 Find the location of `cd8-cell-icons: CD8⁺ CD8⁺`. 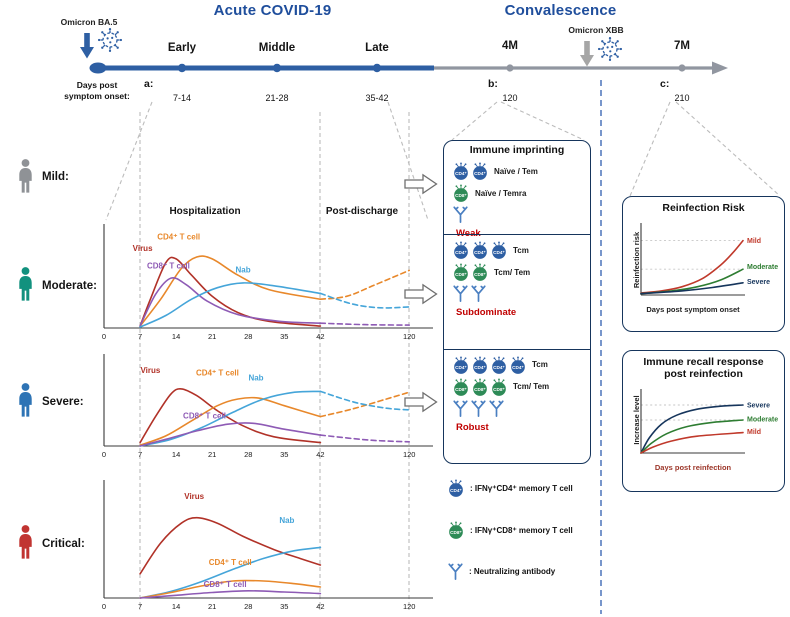

cd8-cell-icons: CD8⁺ CD8⁺ is located at coordinates (470, 272).